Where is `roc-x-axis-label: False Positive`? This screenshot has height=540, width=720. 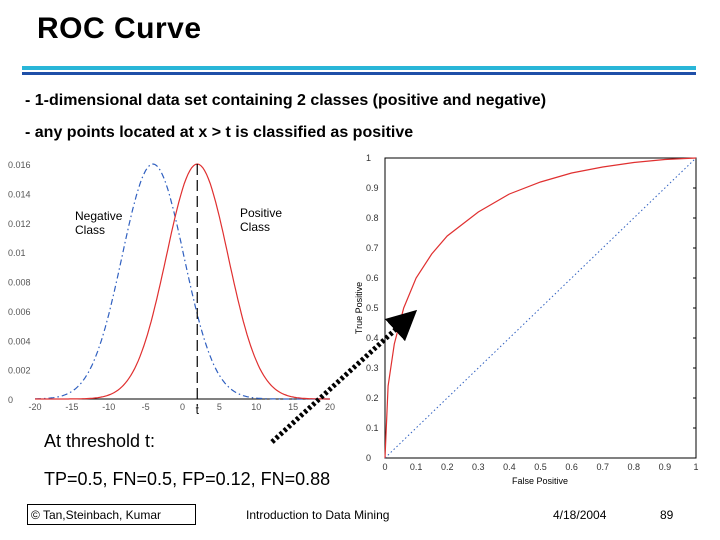 roc-x-axis-label: False Positive is located at coordinates (540, 481).